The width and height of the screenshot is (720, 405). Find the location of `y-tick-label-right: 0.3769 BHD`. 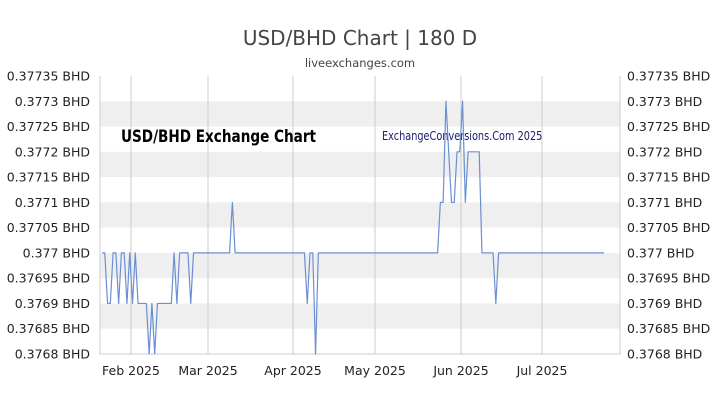

y-tick-label-right: 0.3769 BHD is located at coordinates (664, 303).